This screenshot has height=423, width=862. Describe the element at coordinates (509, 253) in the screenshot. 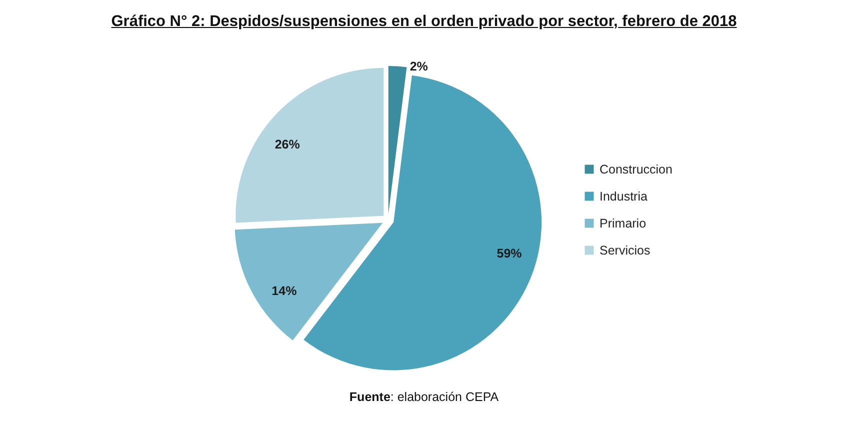

I see `data-label: 59%` at that location.